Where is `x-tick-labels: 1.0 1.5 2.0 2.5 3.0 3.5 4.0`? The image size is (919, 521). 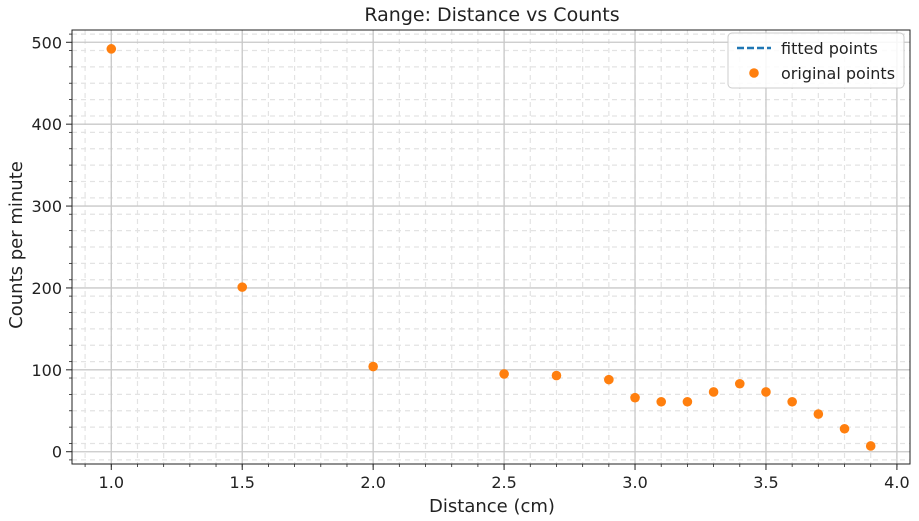 x-tick-labels: 1.0 1.5 2.0 2.5 3.0 3.5 4.0 is located at coordinates (504, 482).